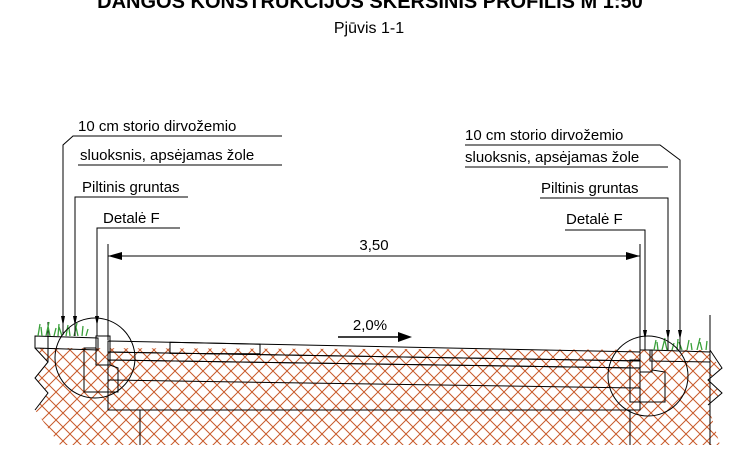  Describe the element at coordinates (95, 358) in the screenshot. I see `left-curb` at that location.